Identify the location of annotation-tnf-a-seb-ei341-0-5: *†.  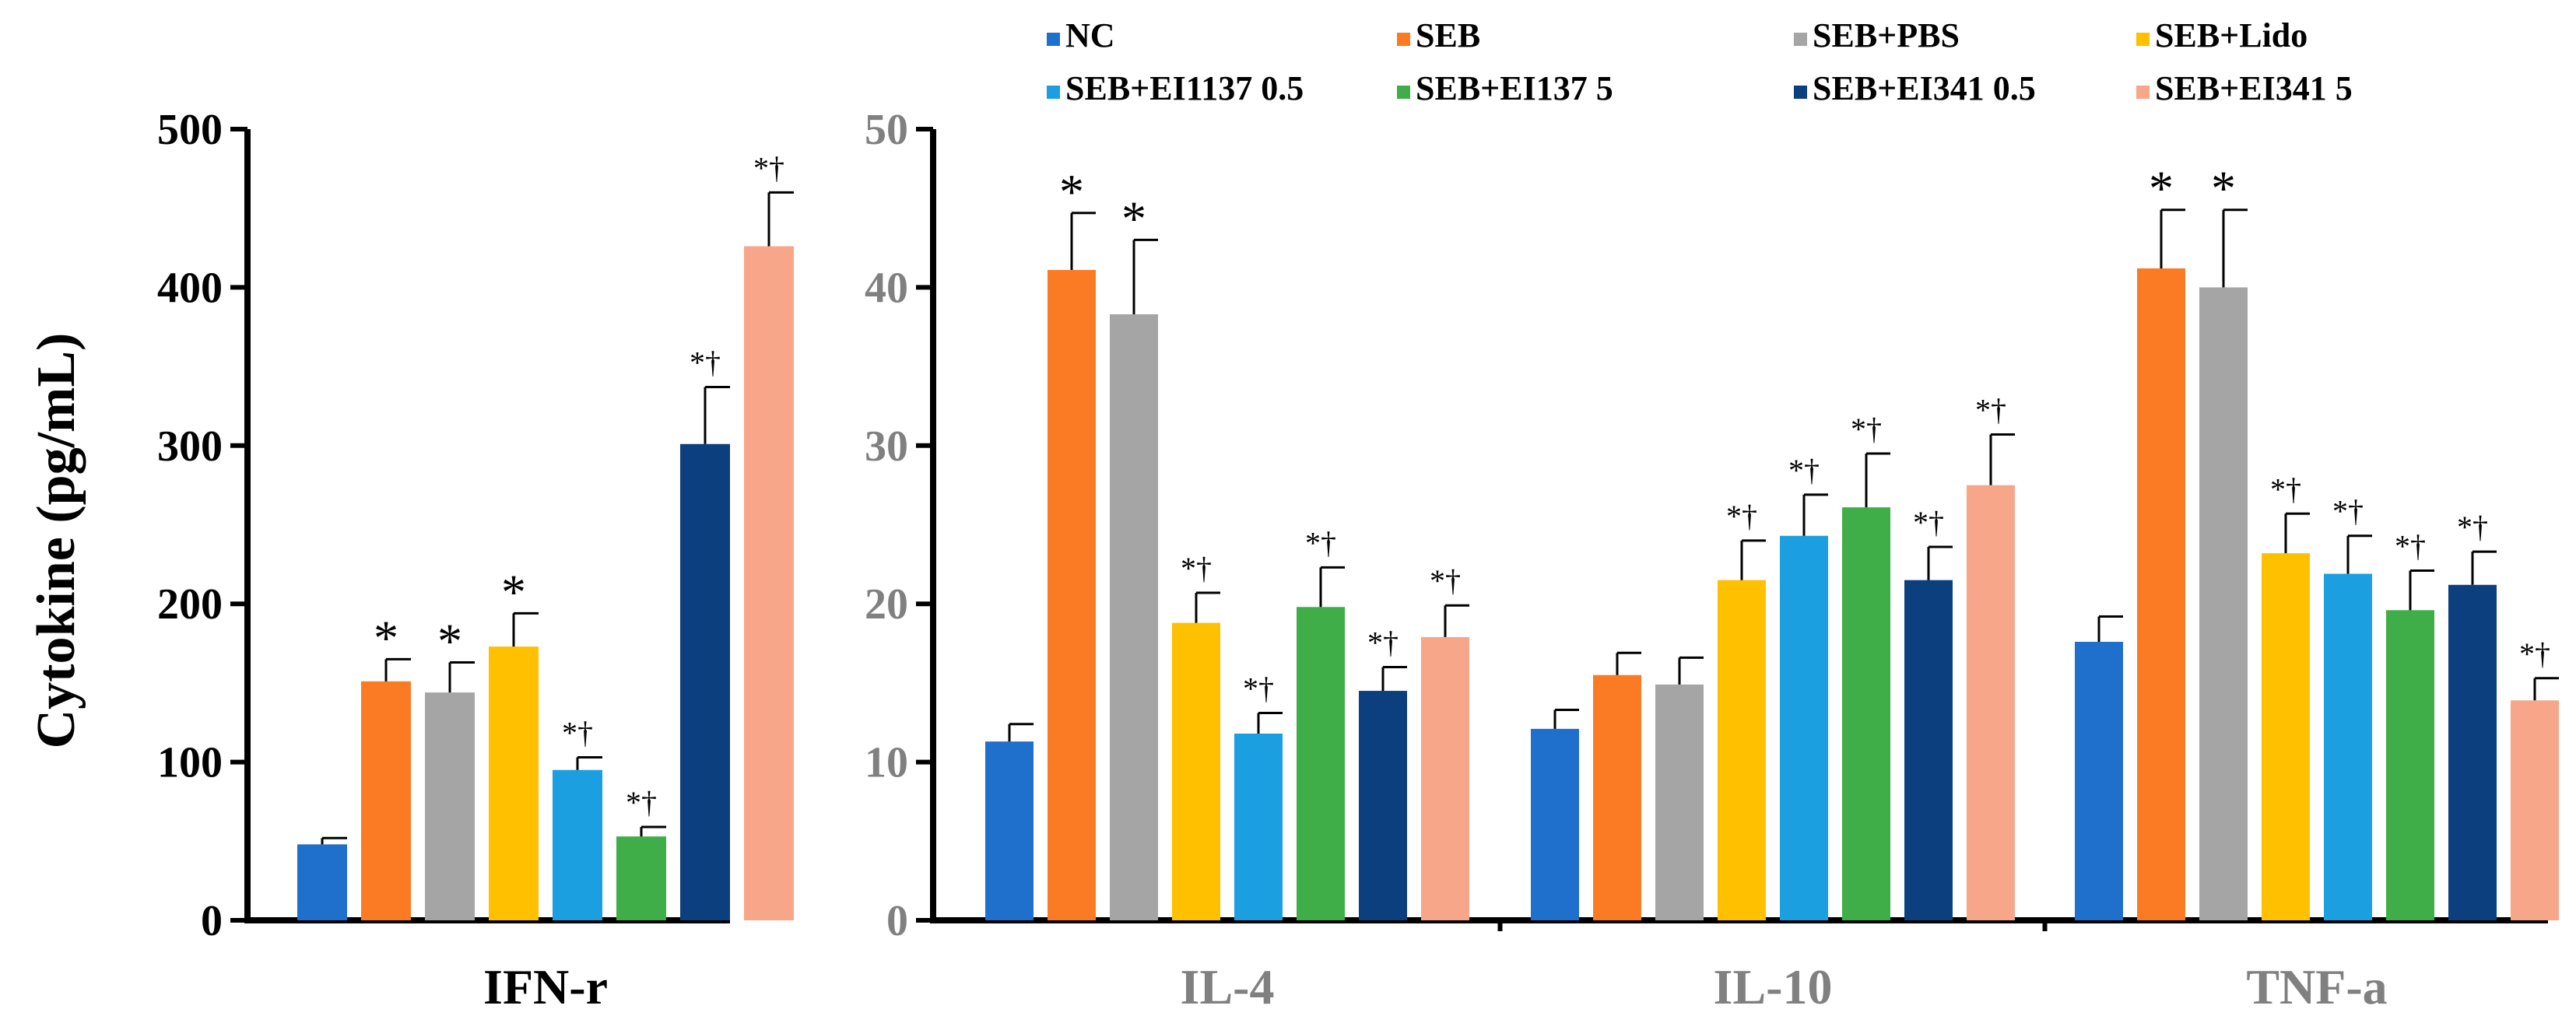
(2473, 527).